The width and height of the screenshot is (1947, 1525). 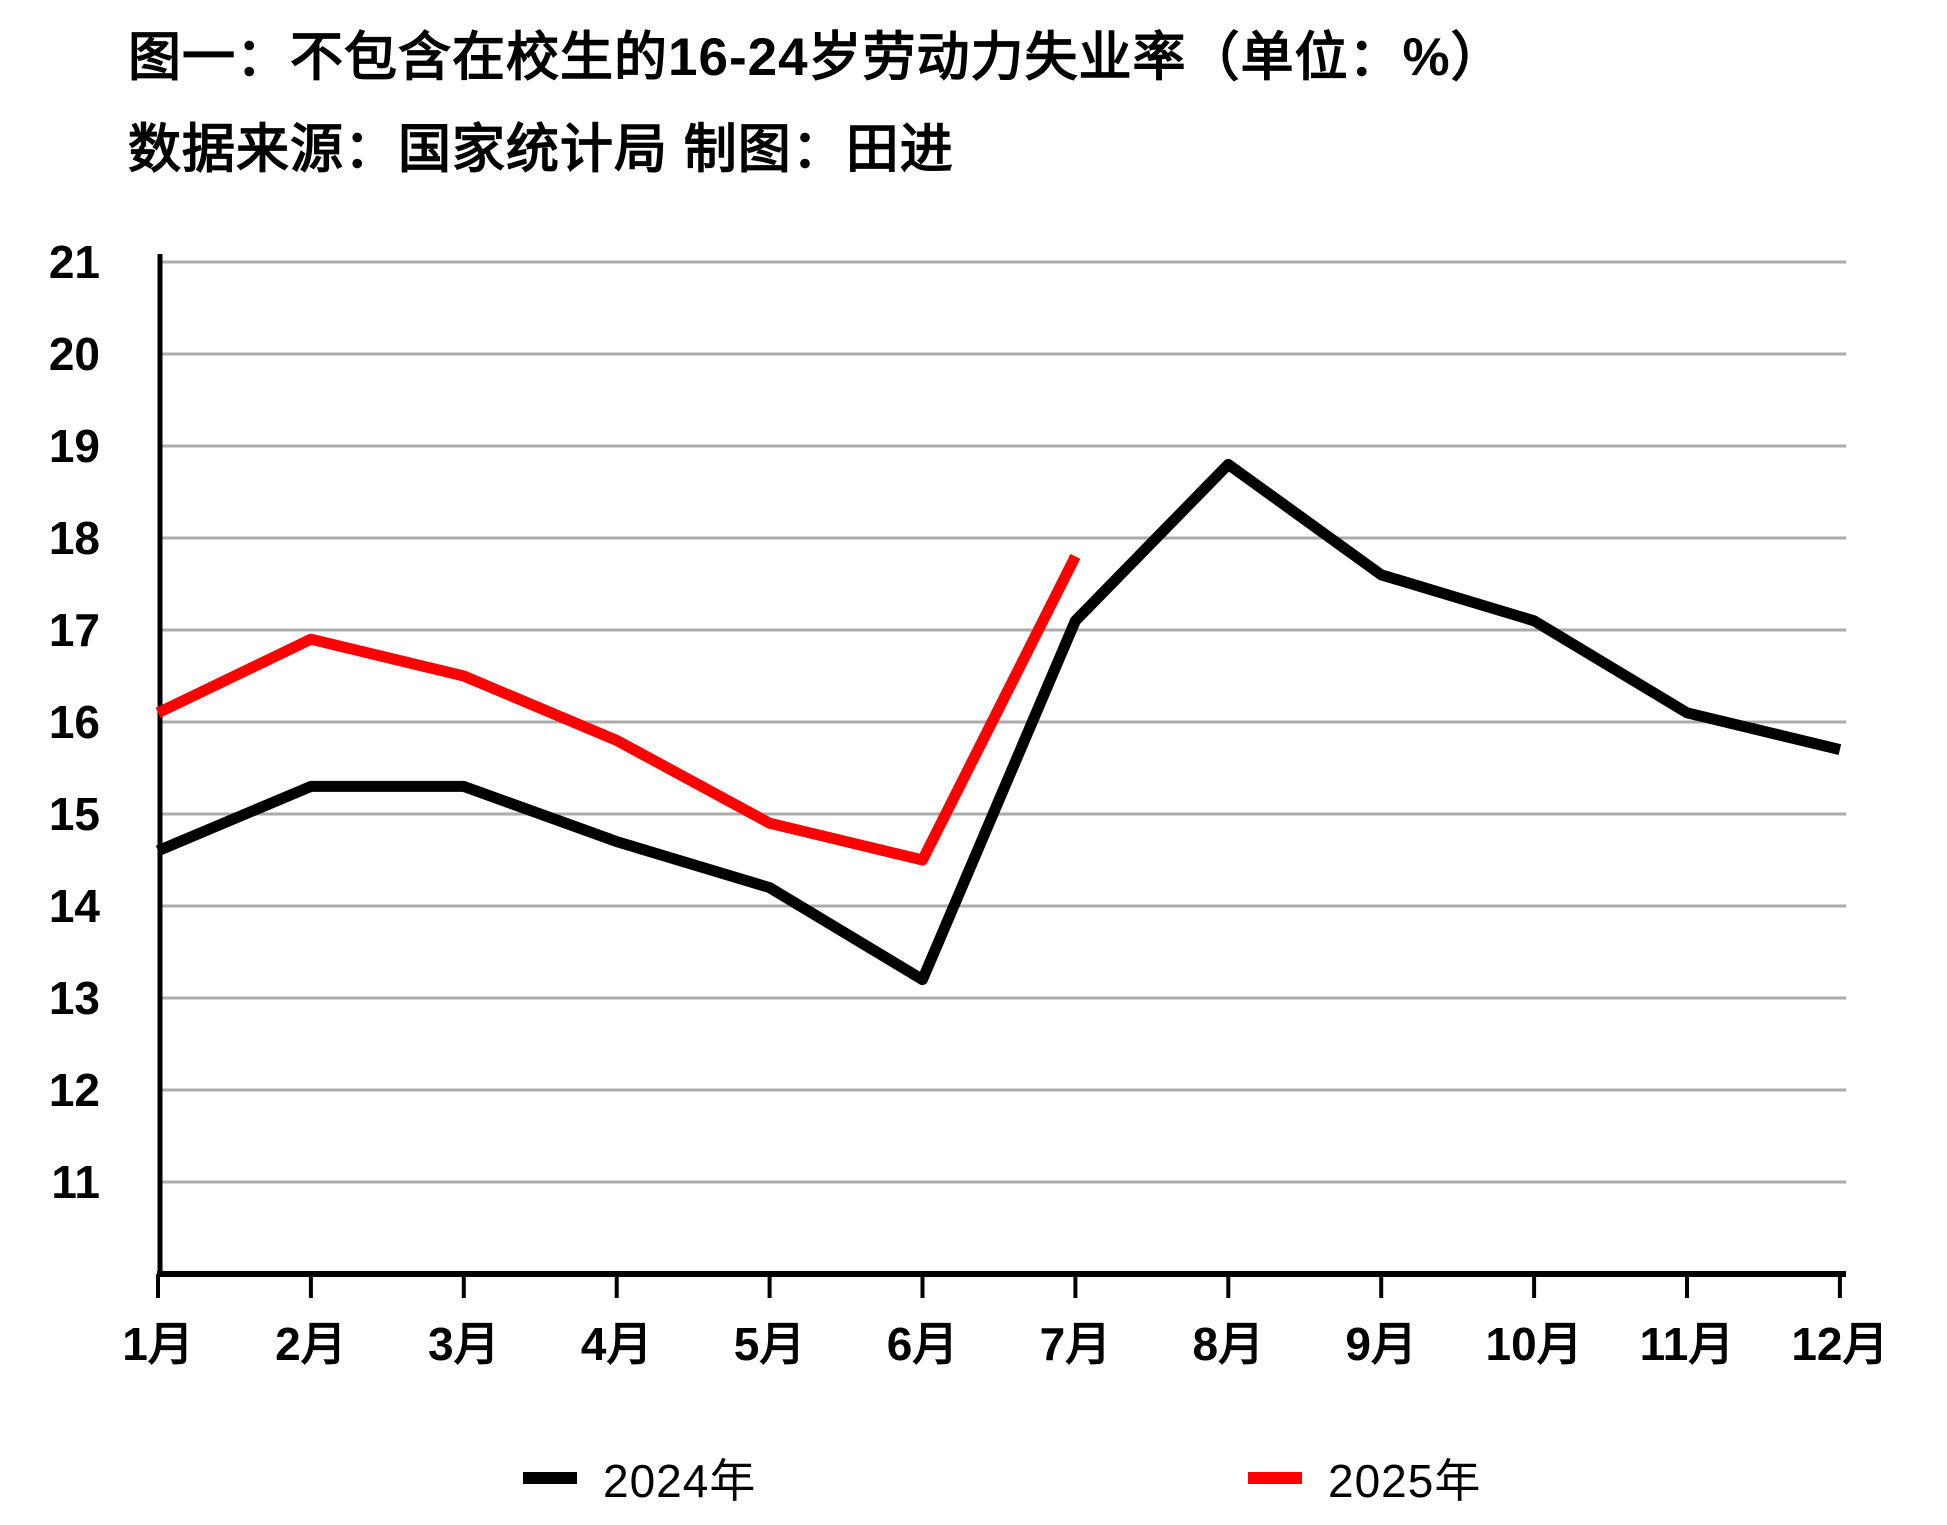 What do you see at coordinates (1275, 1478) in the screenshot?
I see `legend-swatch-2025` at bounding box center [1275, 1478].